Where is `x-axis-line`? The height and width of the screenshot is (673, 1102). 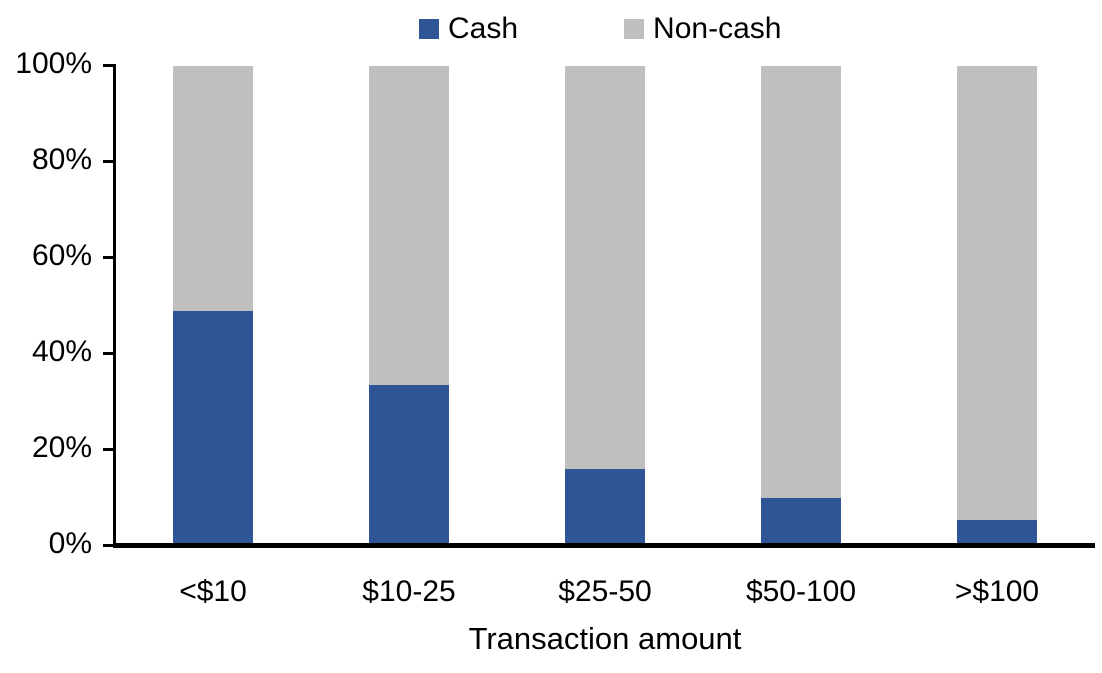 x-axis-line is located at coordinates (604, 545).